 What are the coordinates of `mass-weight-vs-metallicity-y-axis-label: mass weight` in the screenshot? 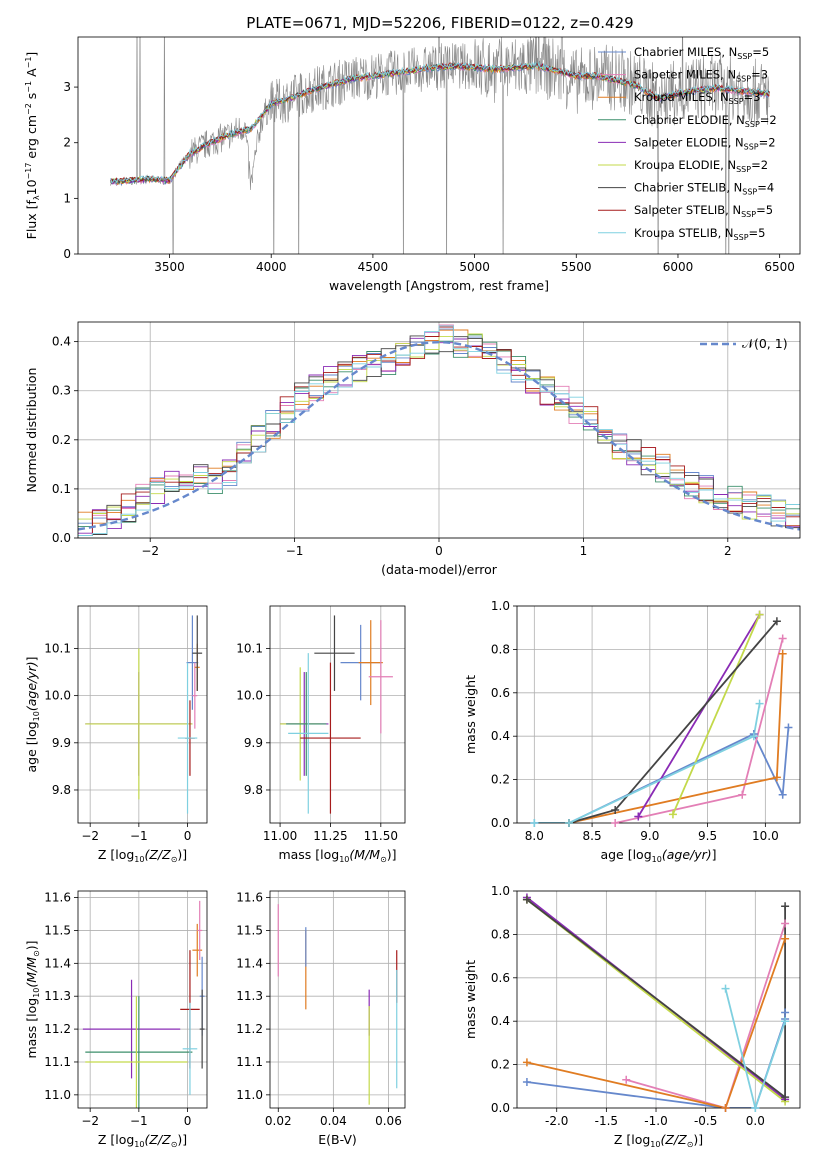 It's located at (470, 999).